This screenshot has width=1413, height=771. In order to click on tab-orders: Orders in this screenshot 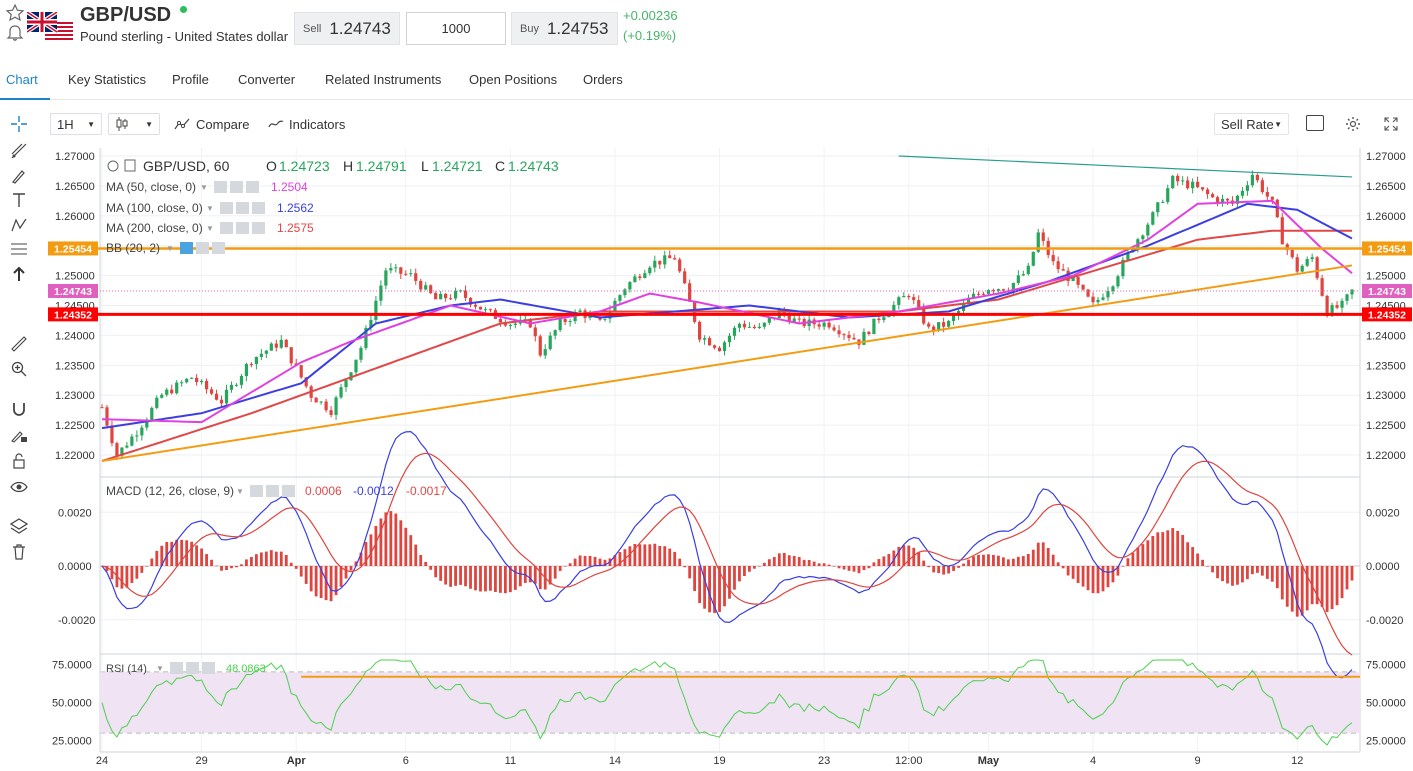, I will do `click(603, 79)`.